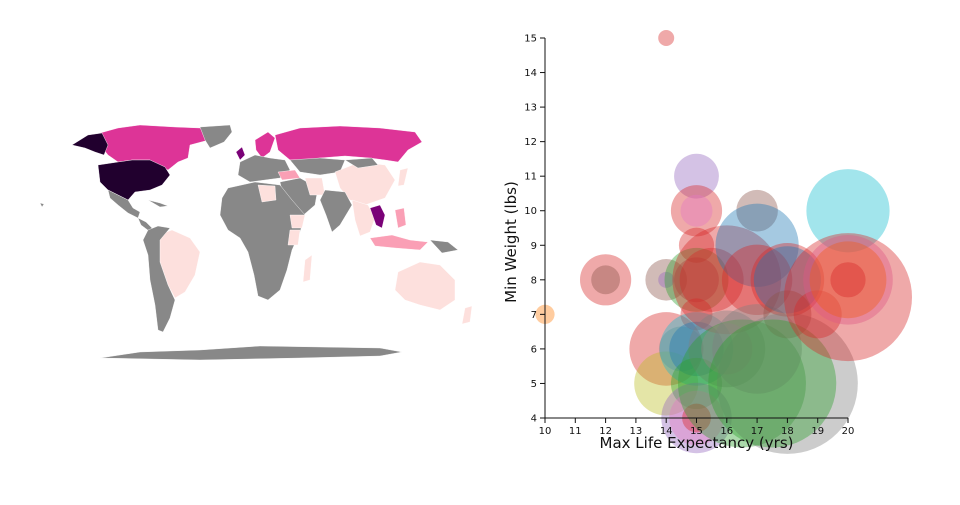 The image size is (960, 505). I want to click on country-papua-new-guinea, so click(444, 246).